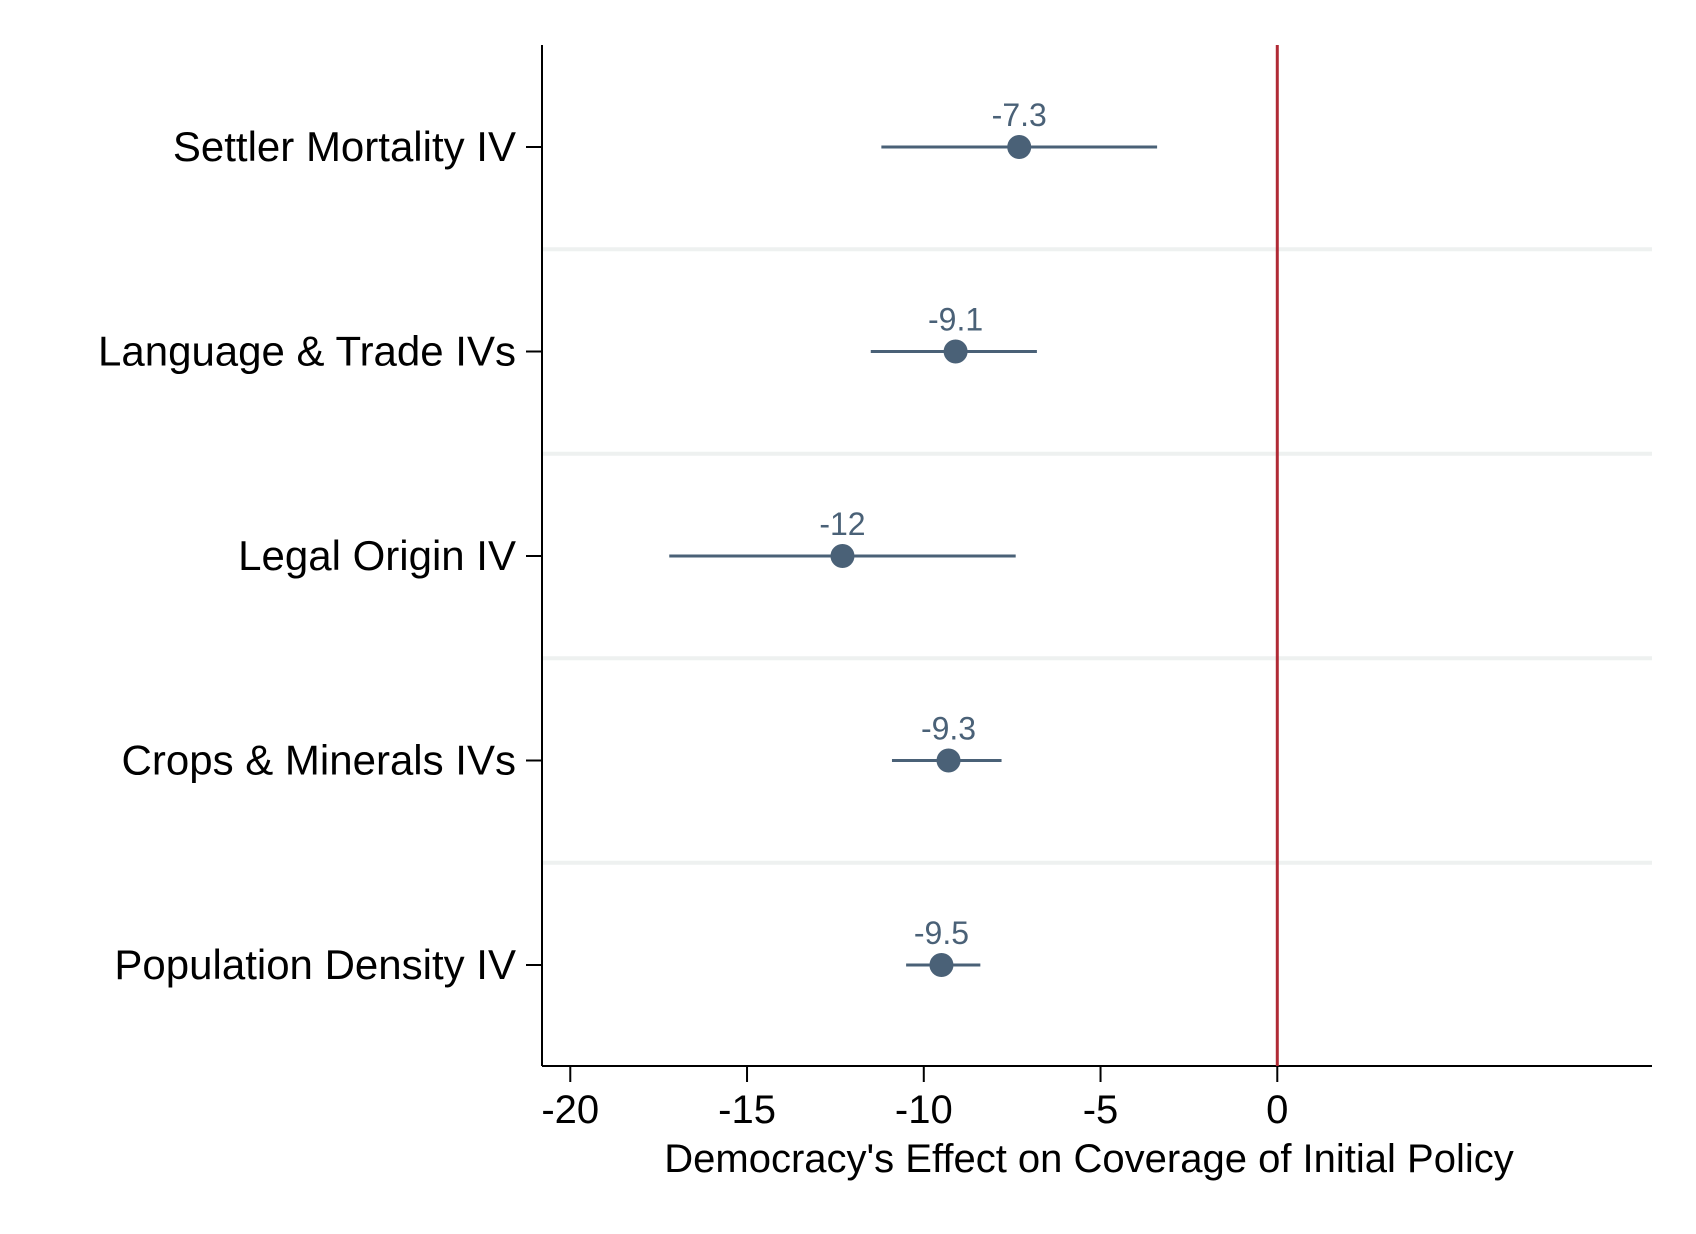  I want to click on data-label: -9.1, so click(955, 320).